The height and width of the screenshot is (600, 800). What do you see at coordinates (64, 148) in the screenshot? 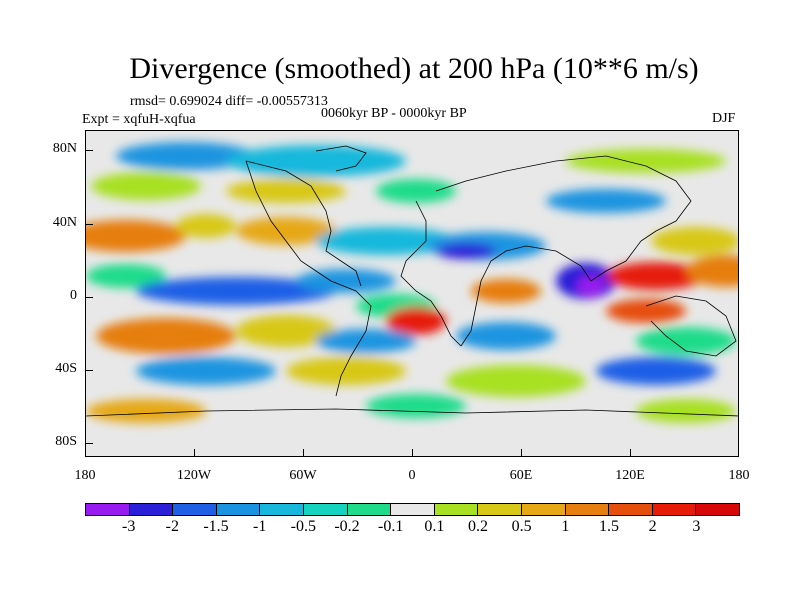
I see `lat-tick-label: 80N` at bounding box center [64, 148].